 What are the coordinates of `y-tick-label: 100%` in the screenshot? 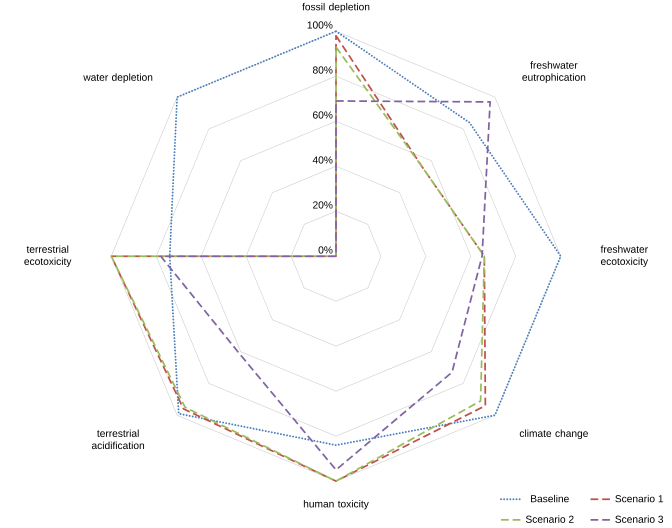 It's located at (320, 25).